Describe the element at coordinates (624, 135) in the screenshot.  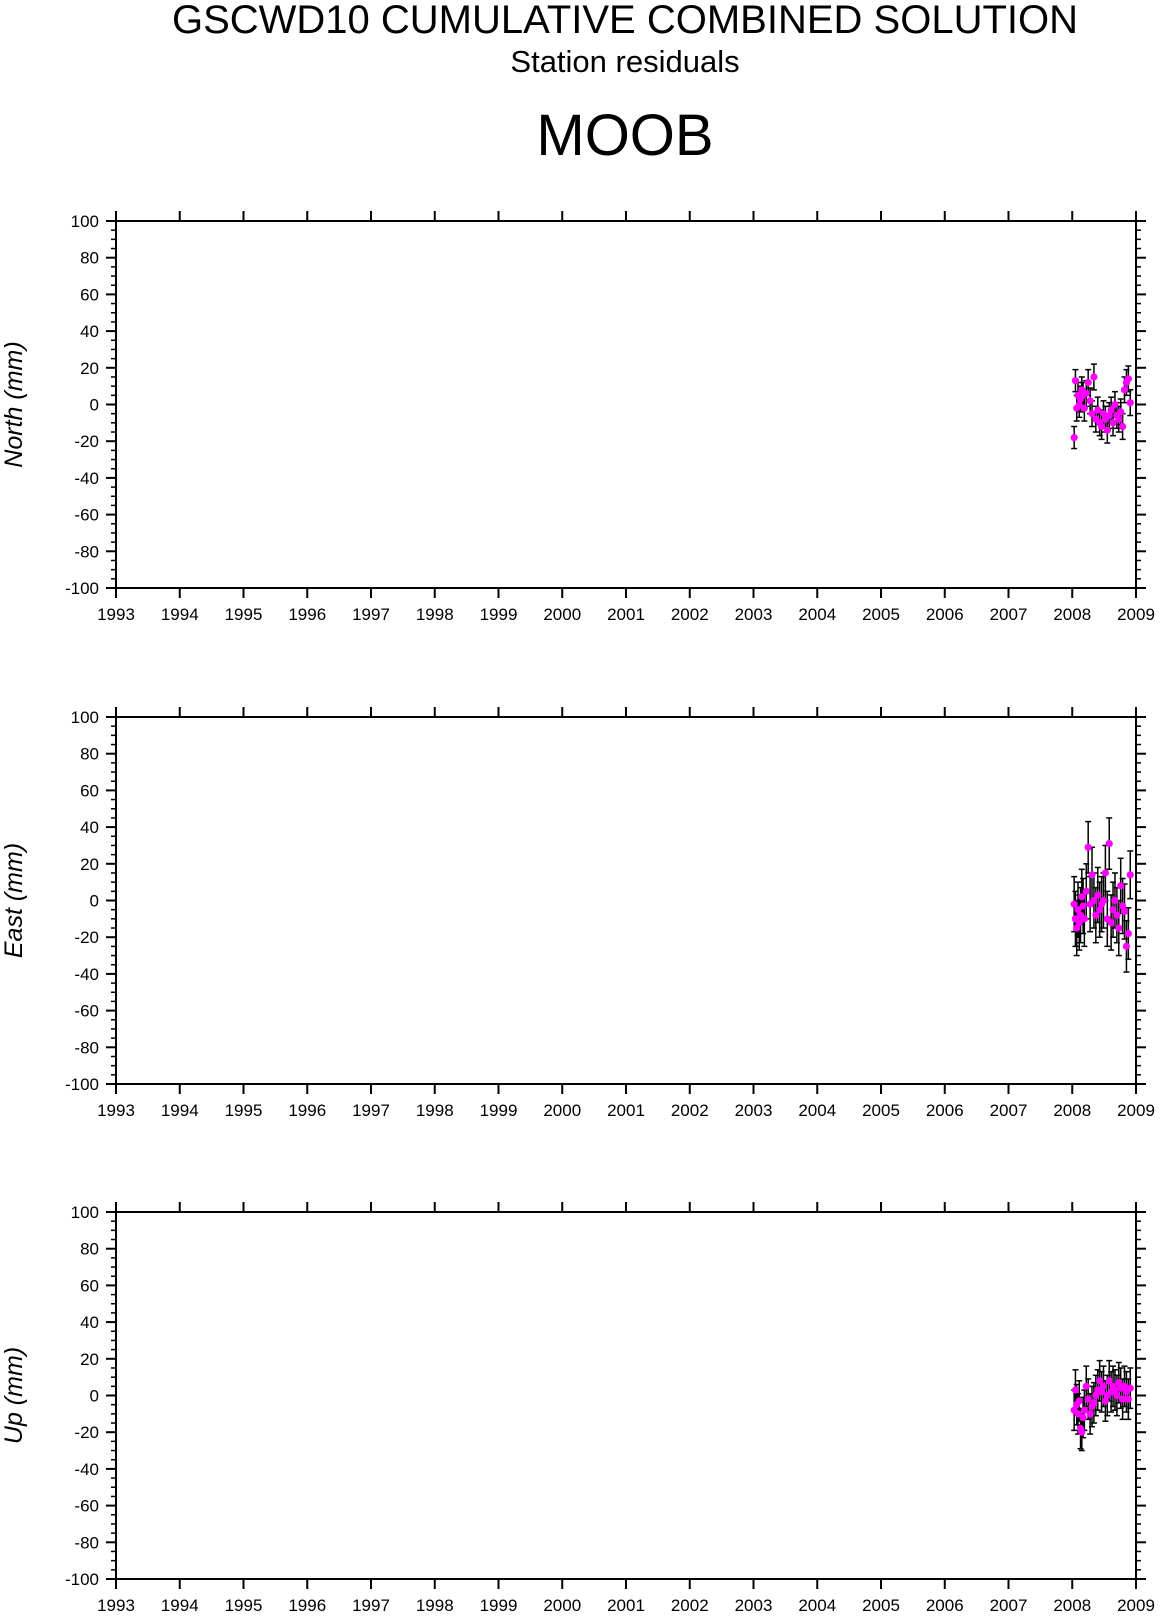
I see `station-name: MOOB` at that location.